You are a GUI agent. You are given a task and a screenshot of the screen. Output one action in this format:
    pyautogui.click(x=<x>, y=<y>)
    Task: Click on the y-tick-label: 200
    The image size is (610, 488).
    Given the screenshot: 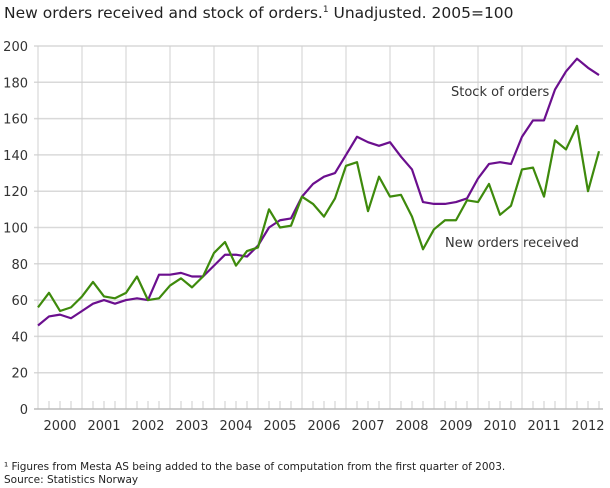 What is the action you would take?
    pyautogui.click(x=15, y=47)
    